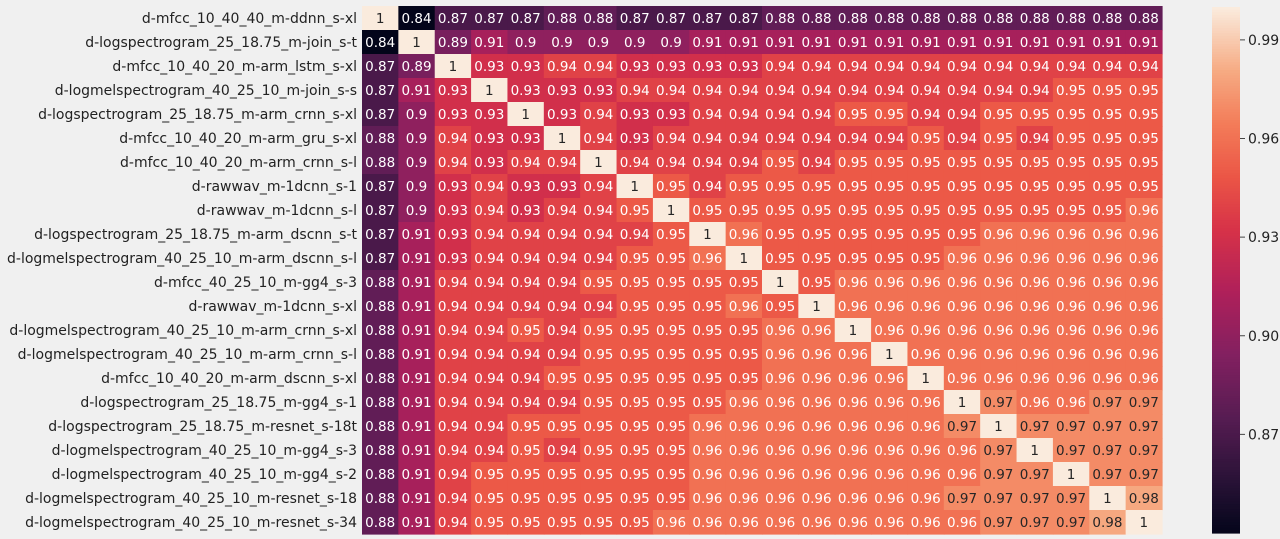  Describe the element at coordinates (202, 427) in the screenshot. I see `row-label: d-logspectrogram_25_18.75_m-resnet_s-18t` at that location.